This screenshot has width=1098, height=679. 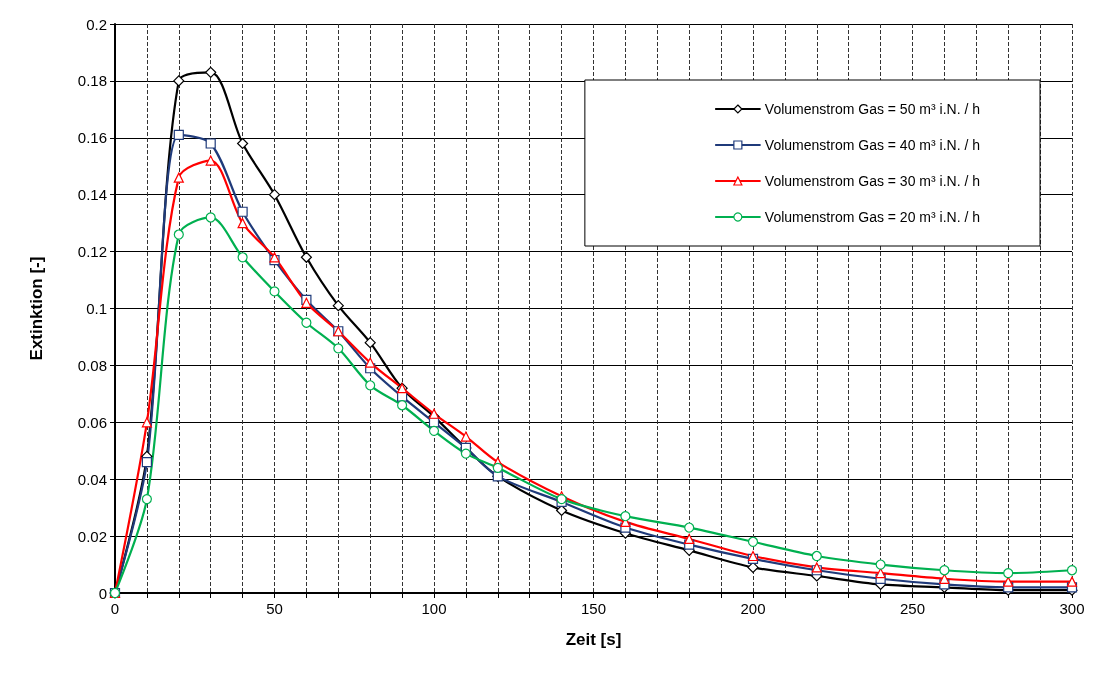 What do you see at coordinates (872, 145) in the screenshot?
I see `legend-label: Volumenstrom Gas = 40 m³ i.N. / h` at bounding box center [872, 145].